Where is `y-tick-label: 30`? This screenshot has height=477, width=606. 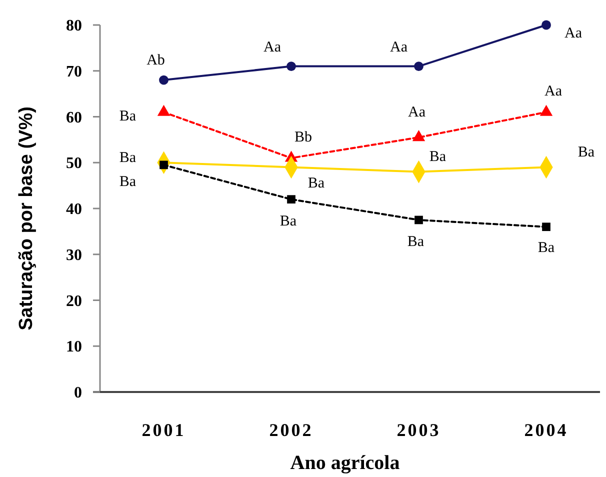
y-tick-label: 30 is located at coordinates (74, 255).